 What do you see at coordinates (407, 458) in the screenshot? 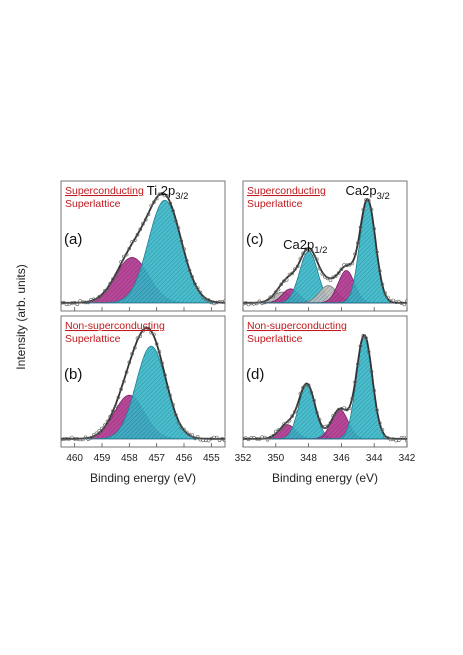
I see `x-tick-label: 342` at bounding box center [407, 458].